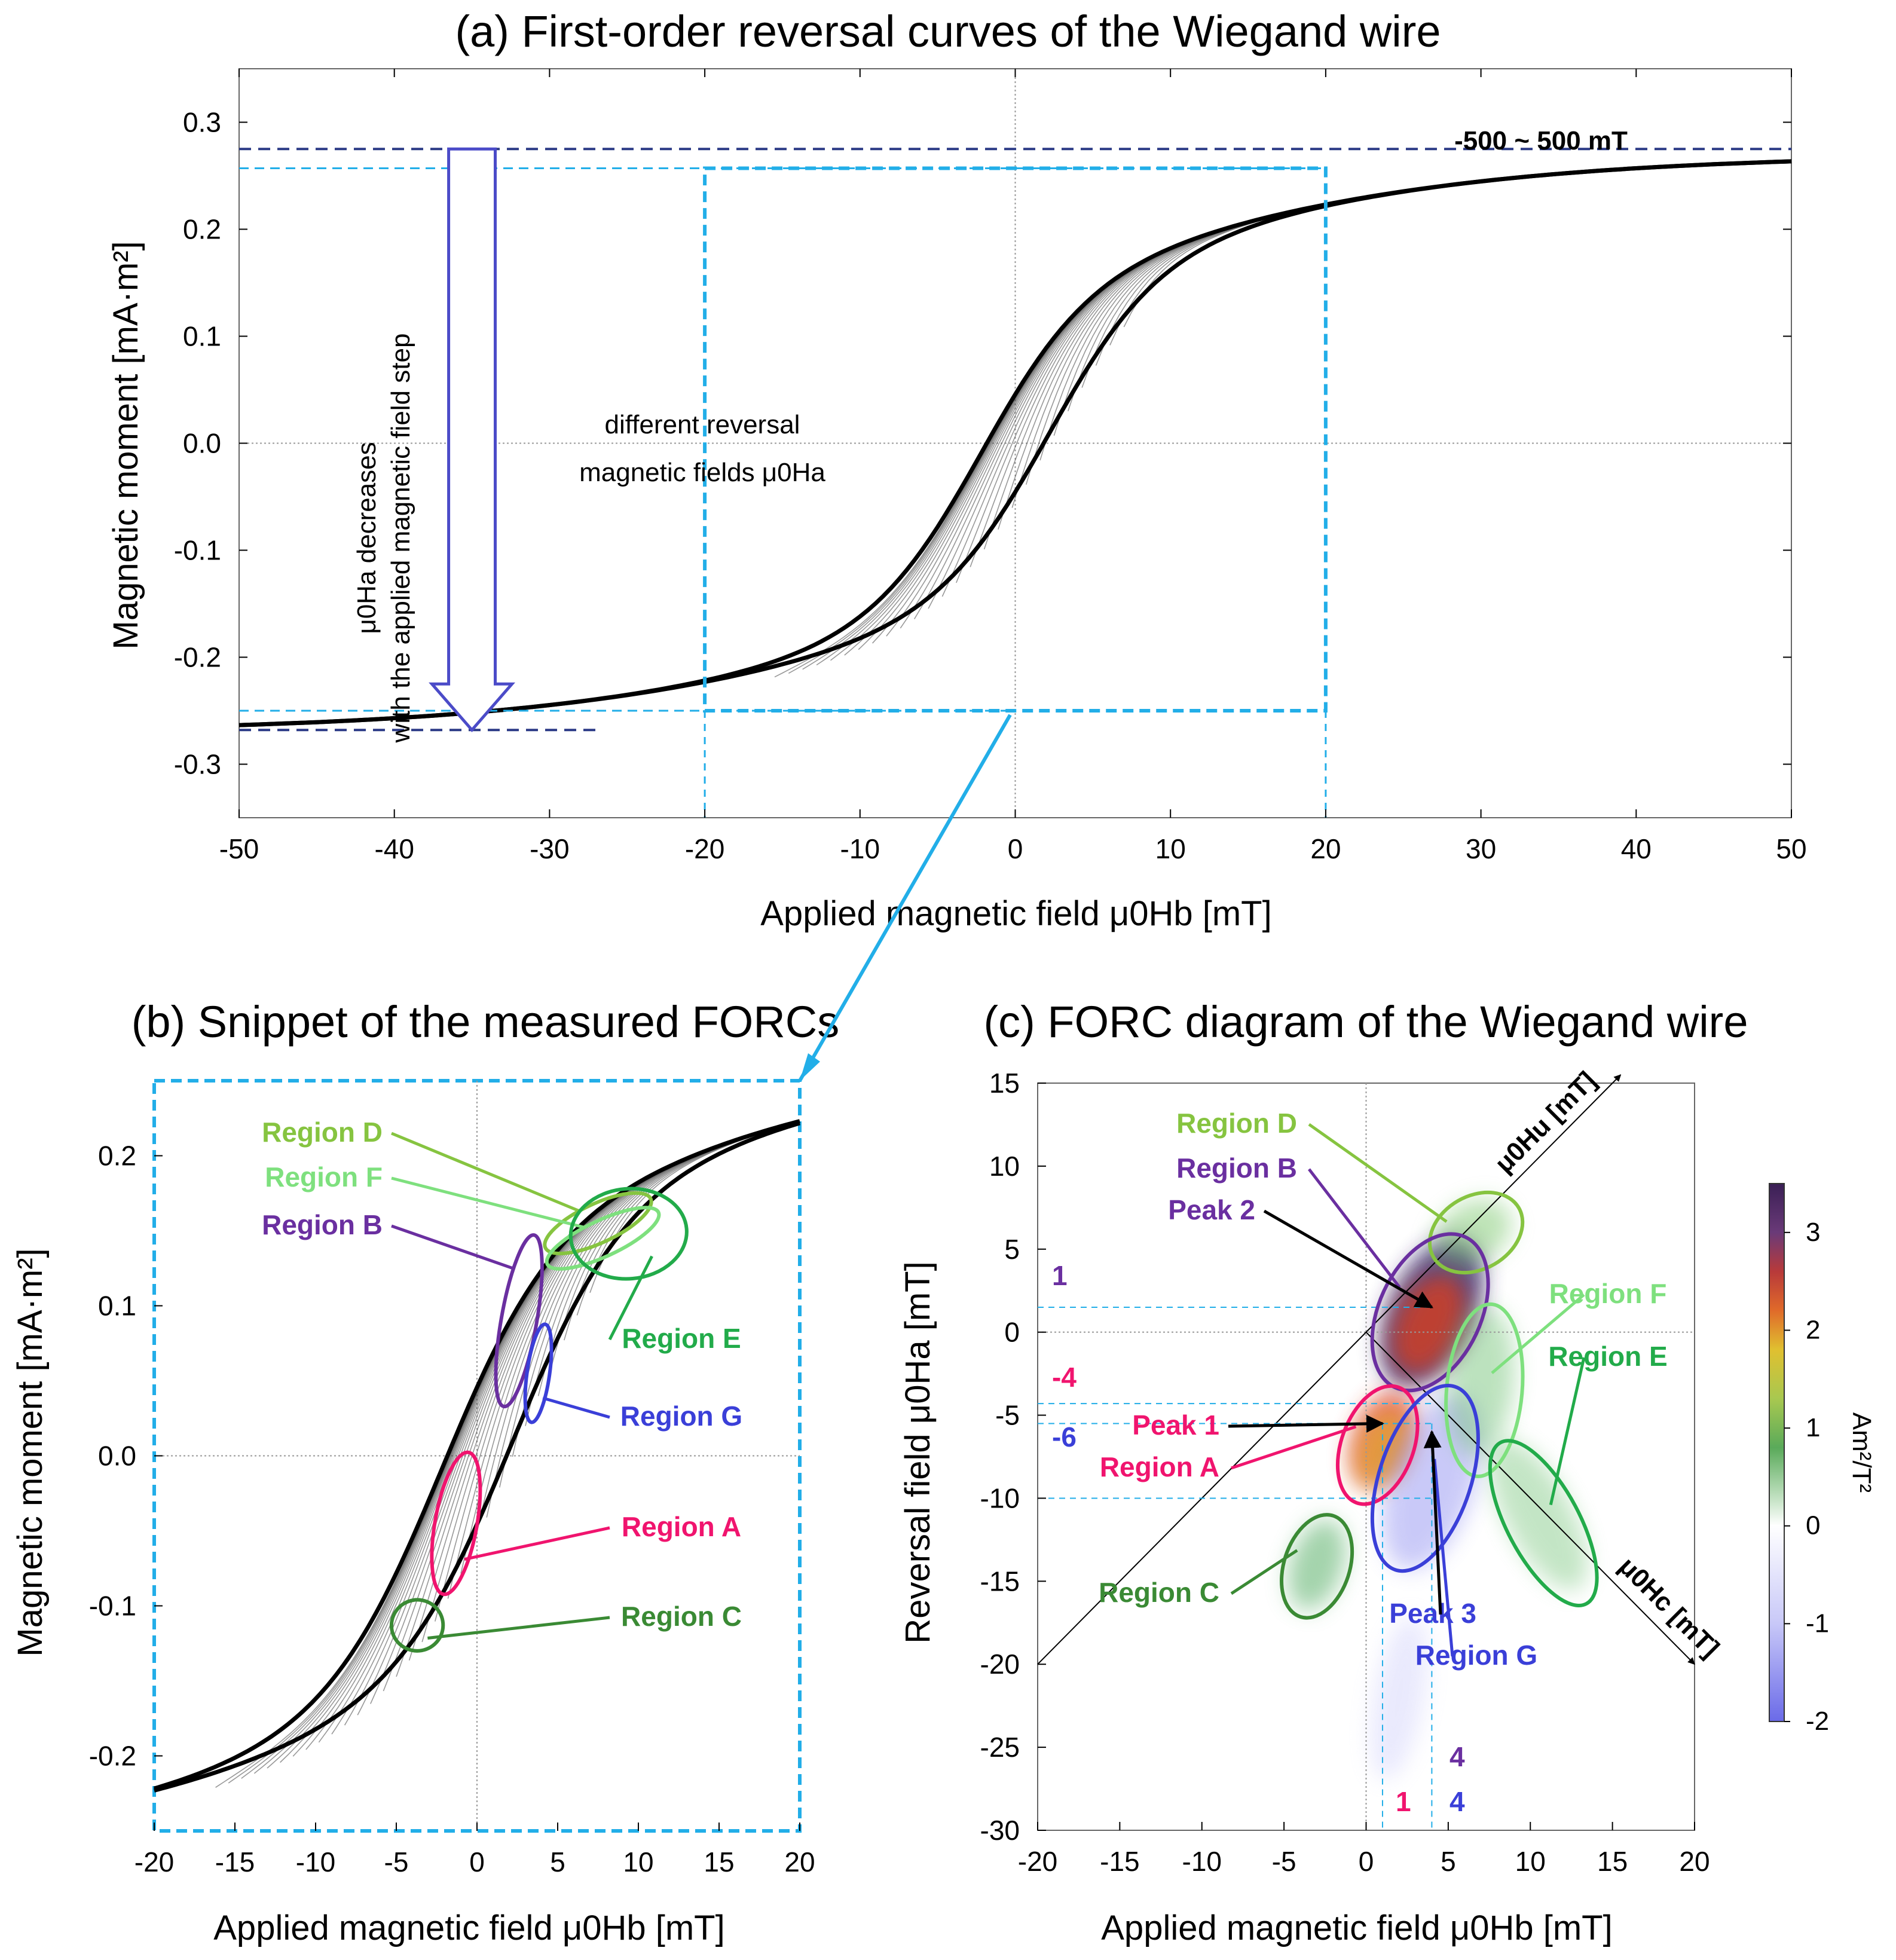 The height and width of the screenshot is (1960, 1896). Describe the element at coordinates (117, 1306) in the screenshot. I see `panel-b-y-tick-label: 0.1` at that location.